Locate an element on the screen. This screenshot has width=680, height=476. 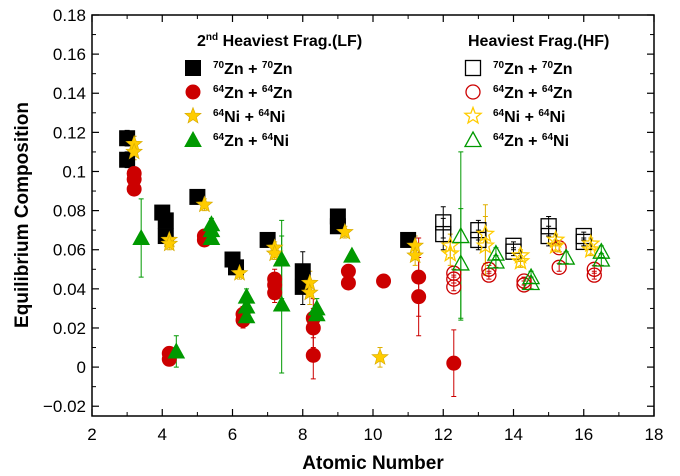
y-tick-label: 0 is located at coordinates (81, 367).